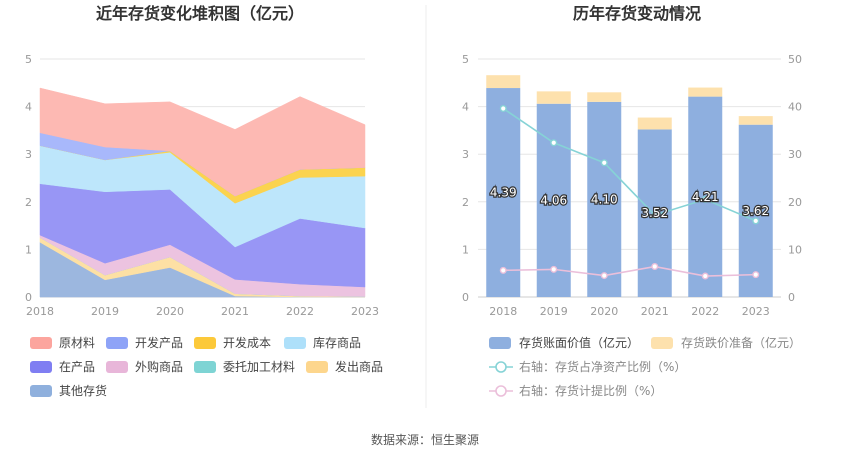  I want to click on legend-label-其他存货: 其他存货, so click(83, 390).